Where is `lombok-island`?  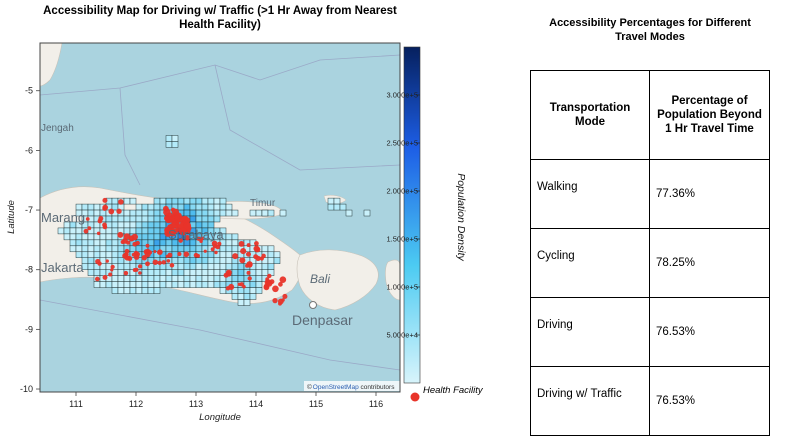
lombok-island is located at coordinates (393, 280).